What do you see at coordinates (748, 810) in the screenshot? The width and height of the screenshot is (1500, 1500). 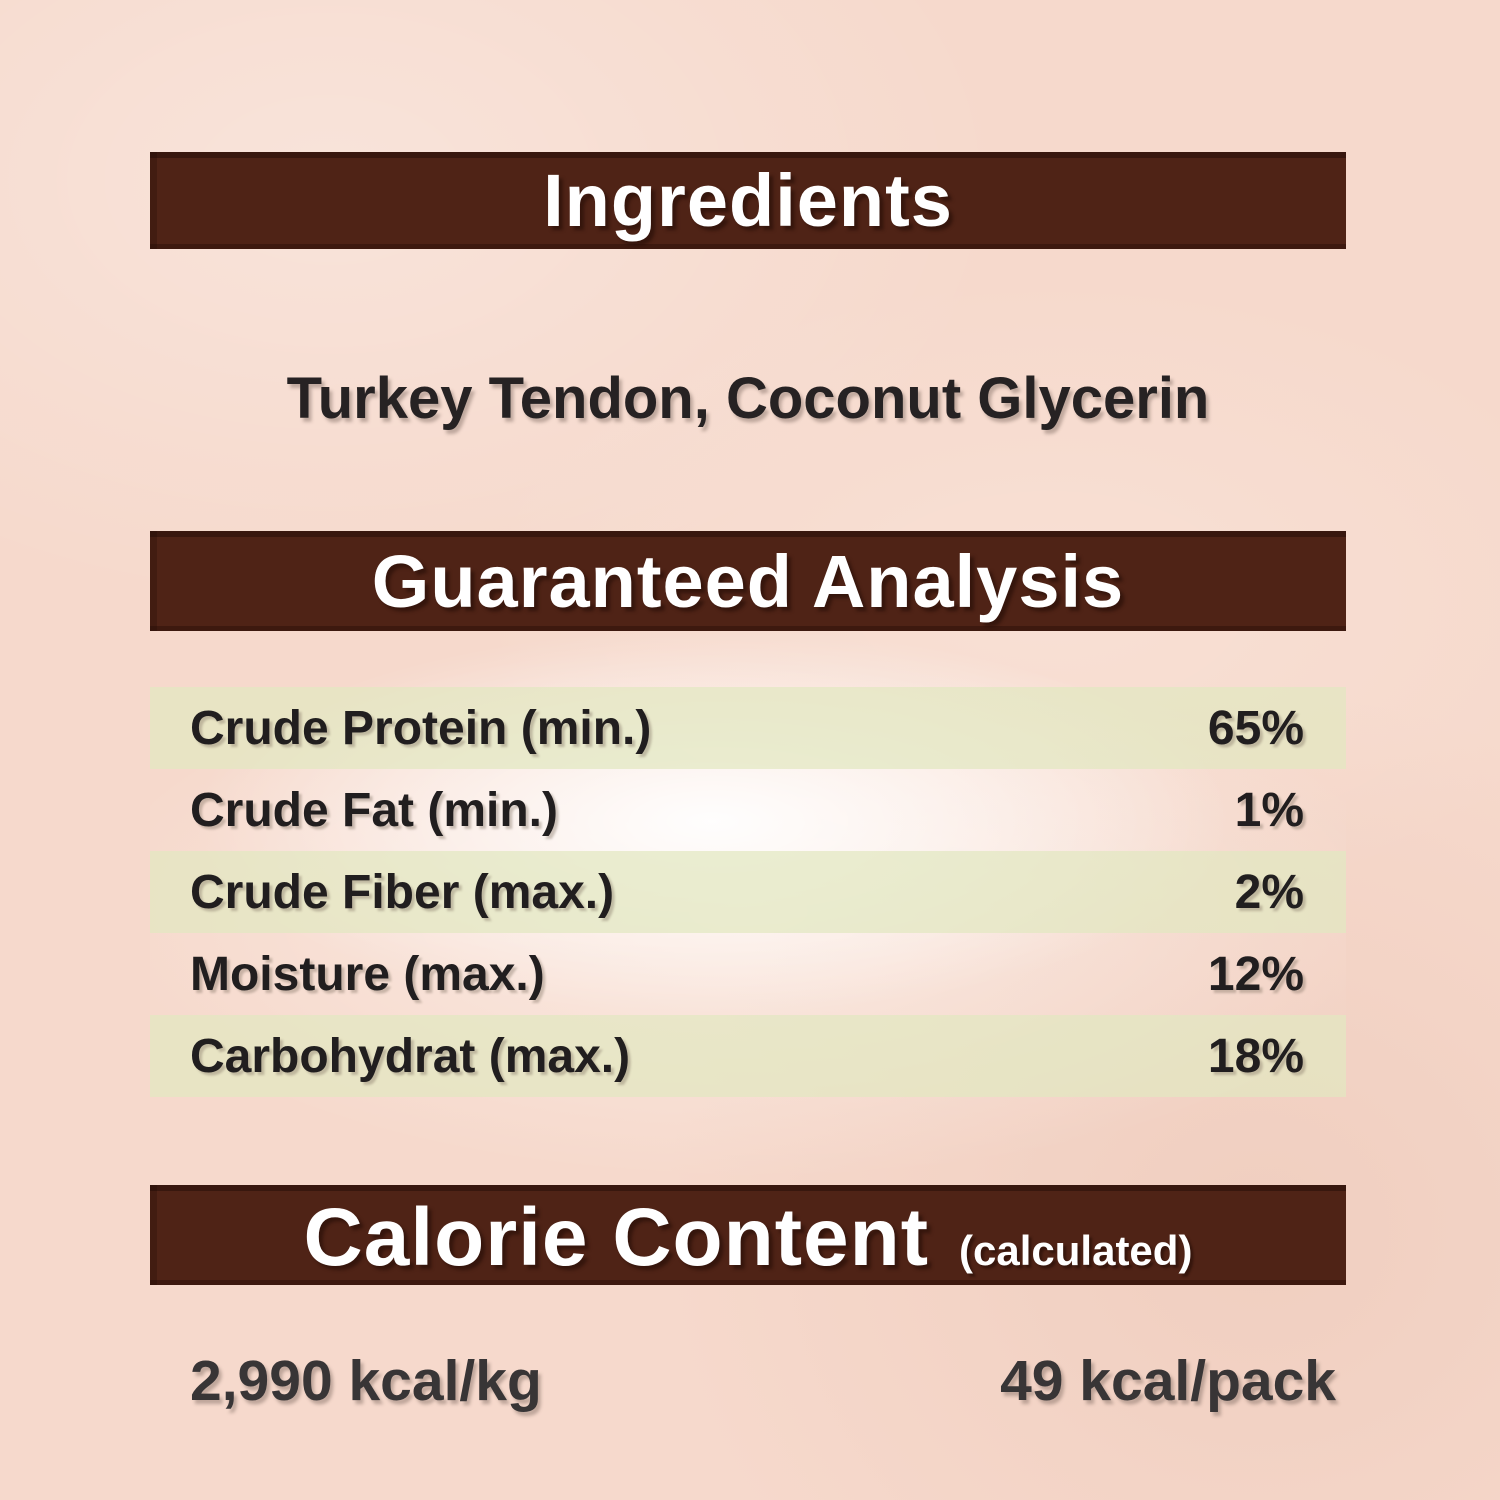 I see `analysis-row-crude-fat: Crude Fat (min.) 1%` at bounding box center [748, 810].